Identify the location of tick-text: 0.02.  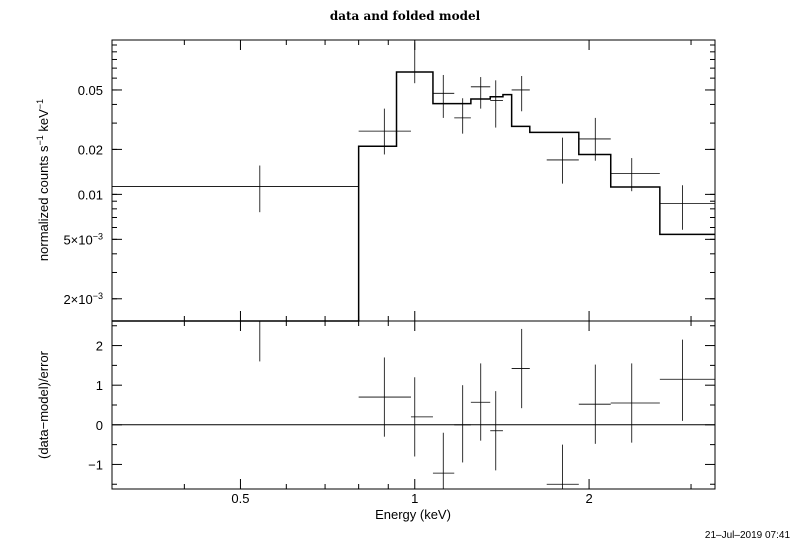
(90, 149).